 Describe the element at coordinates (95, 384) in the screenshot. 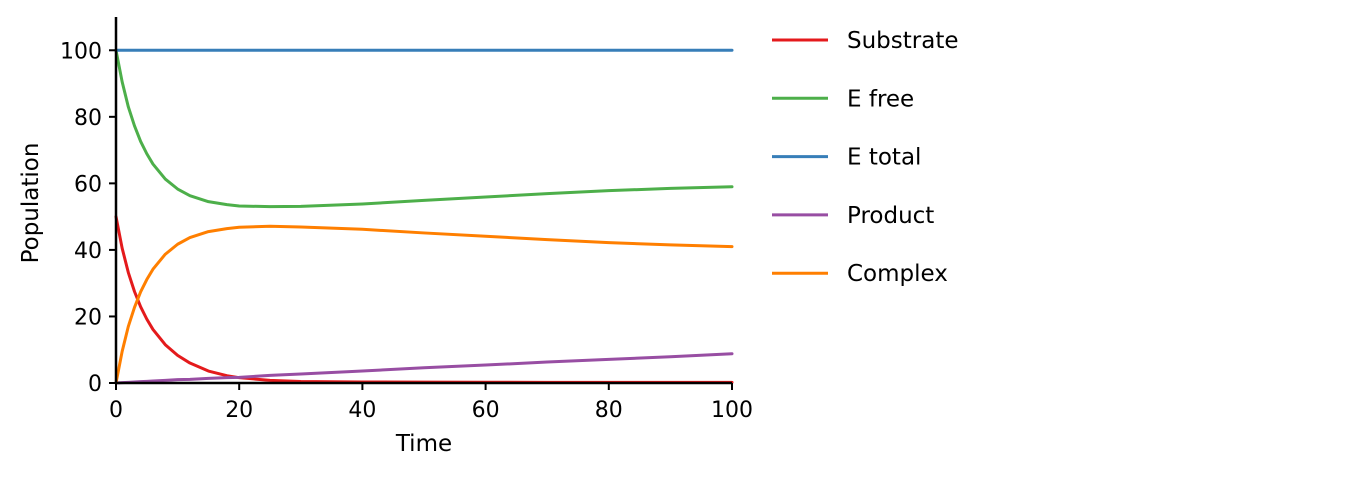

I see `y-tick-label: 0` at that location.